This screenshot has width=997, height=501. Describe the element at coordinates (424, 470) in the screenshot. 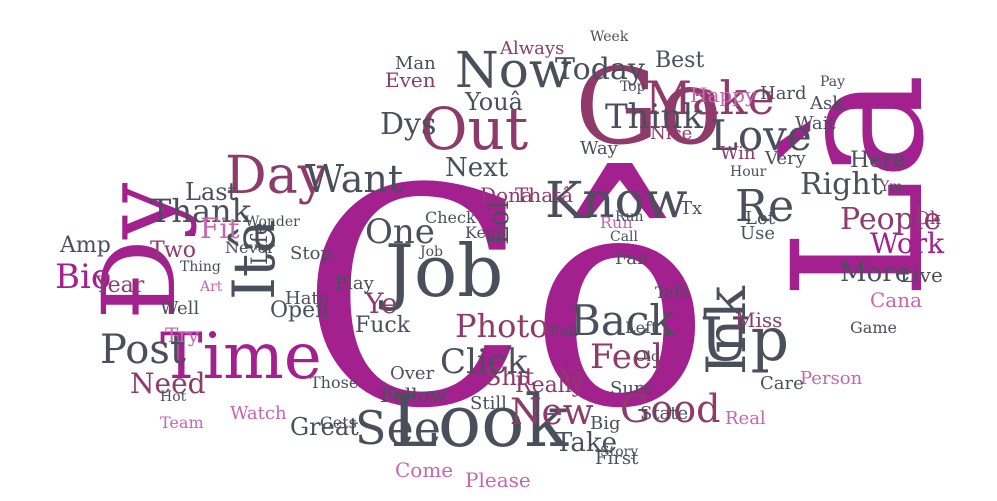

I see `cloud-word: Come` at that location.